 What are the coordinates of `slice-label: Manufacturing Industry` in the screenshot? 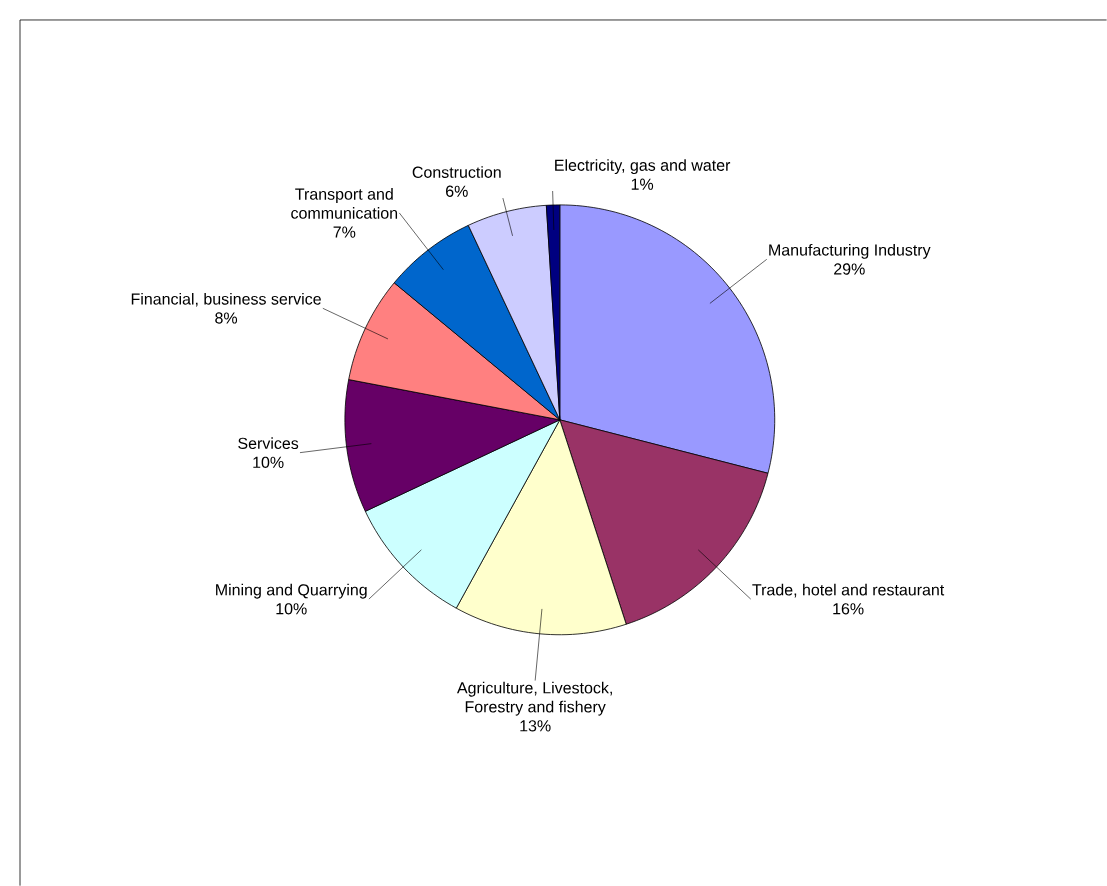 It's located at (850, 251).